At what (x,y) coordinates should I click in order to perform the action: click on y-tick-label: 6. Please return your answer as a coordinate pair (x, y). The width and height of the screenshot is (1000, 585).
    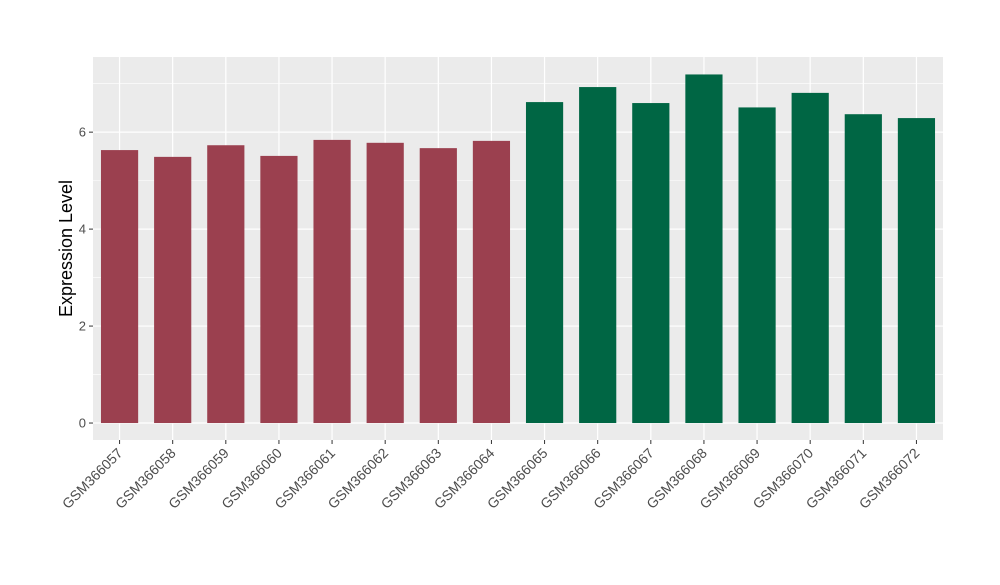
    Looking at the image, I should click on (82, 132).